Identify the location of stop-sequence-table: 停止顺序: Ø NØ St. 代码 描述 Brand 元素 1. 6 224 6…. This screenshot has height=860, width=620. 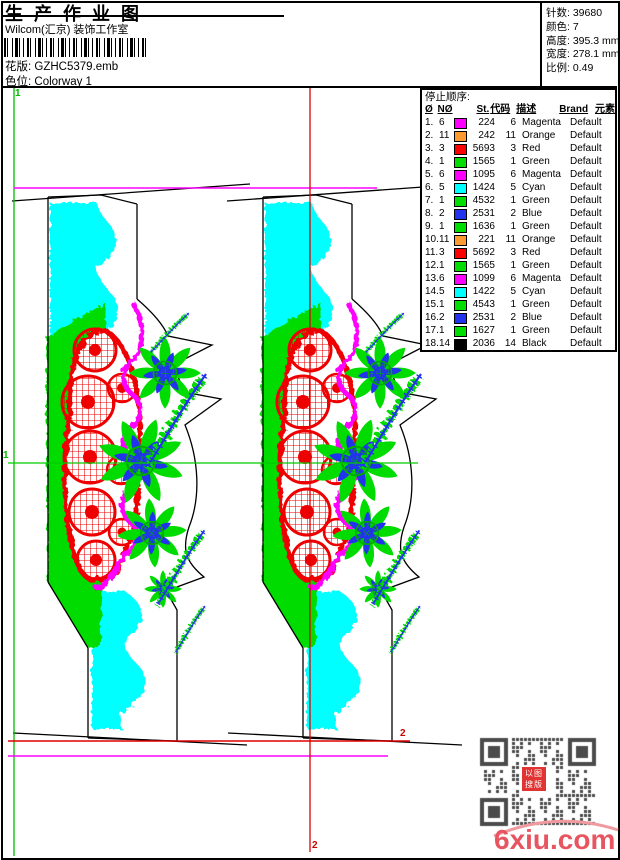
(518, 220).